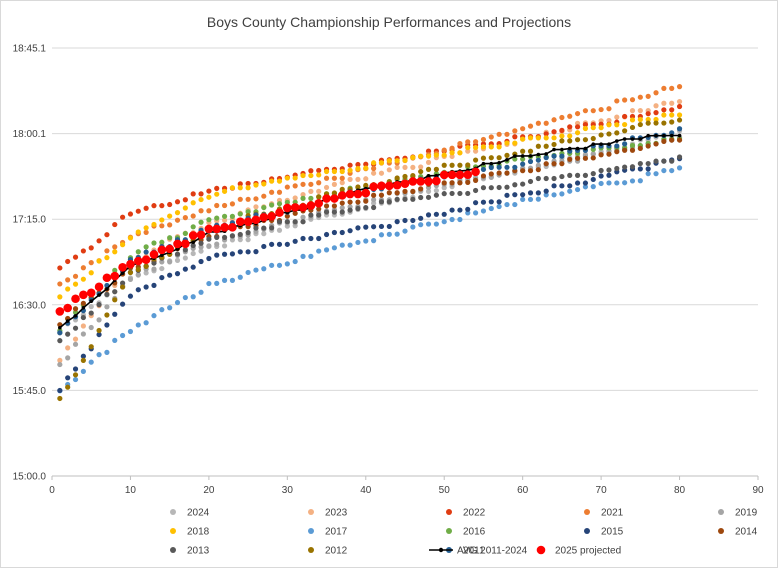  Describe the element at coordinates (758, 490) in the screenshot. I see `x-tick-label: 90` at that location.